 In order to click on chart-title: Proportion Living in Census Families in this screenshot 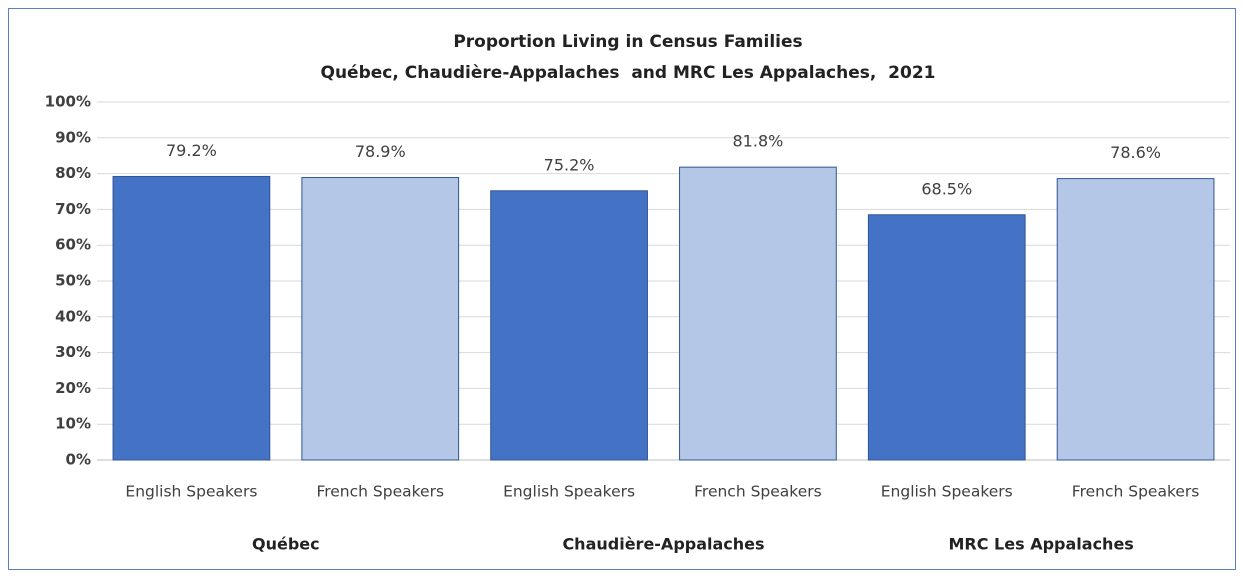, I will do `click(627, 42)`.